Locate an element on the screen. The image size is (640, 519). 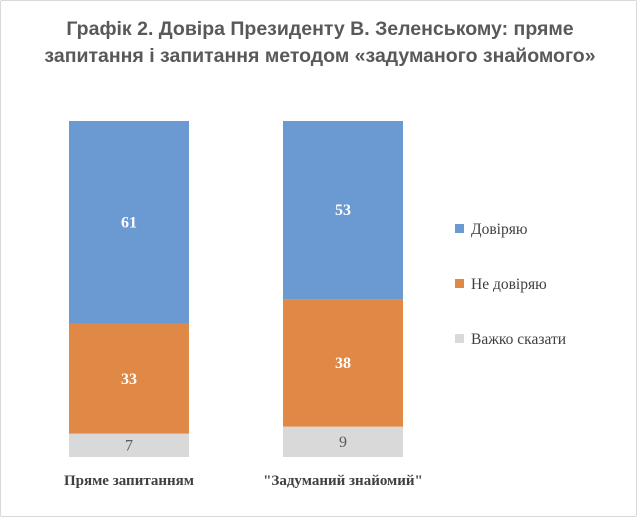
legend-label-2: Не довіряю is located at coordinates (509, 284).